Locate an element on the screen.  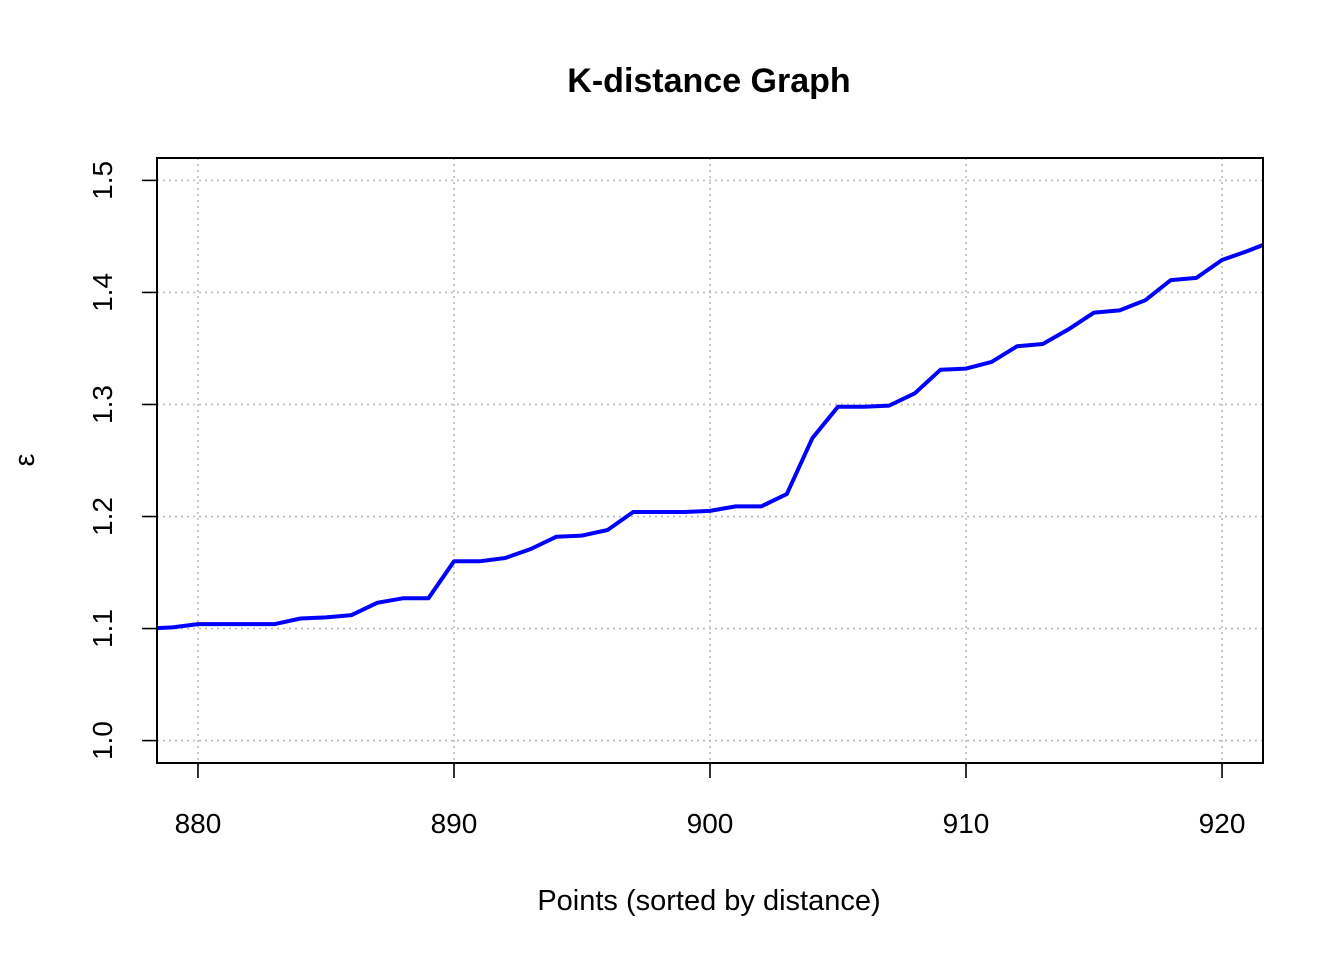
y-tick-label: 1.3 is located at coordinates (102, 404).